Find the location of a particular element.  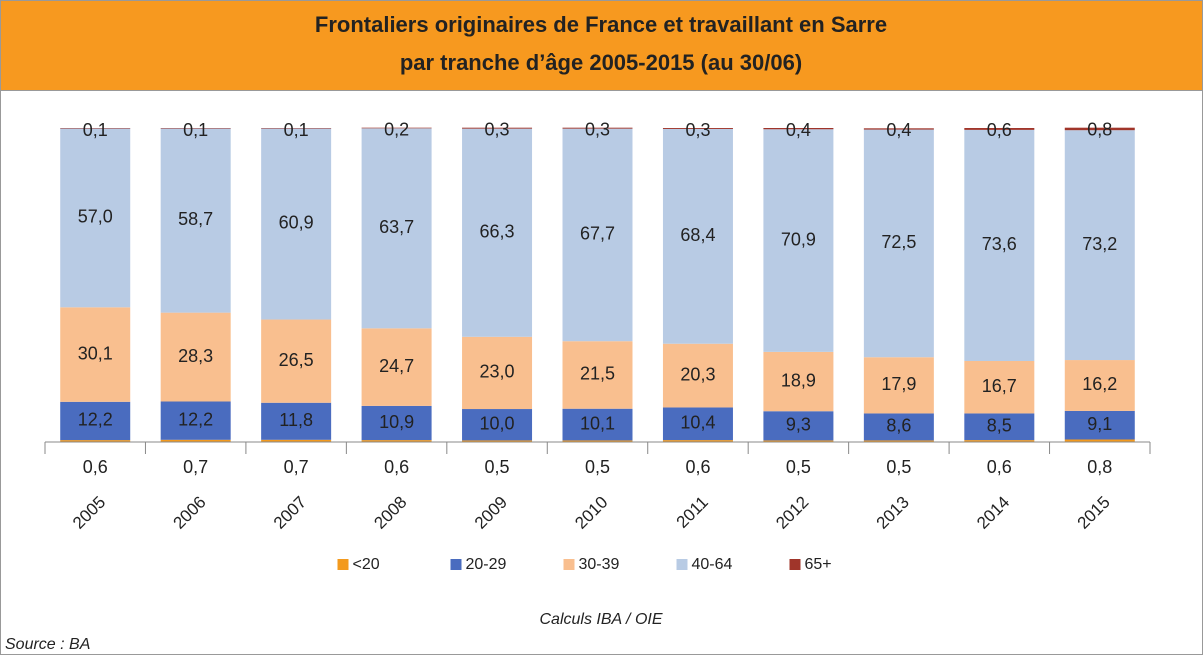

data-label: 20,3 is located at coordinates (697, 374).